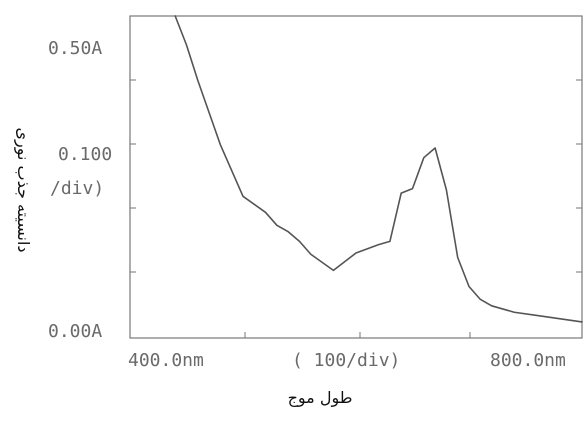 The height and width of the screenshot is (426, 588). What do you see at coordinates (346, 360) in the screenshot?
I see `x-tick-label-middle: ( 100/div)` at bounding box center [346, 360].